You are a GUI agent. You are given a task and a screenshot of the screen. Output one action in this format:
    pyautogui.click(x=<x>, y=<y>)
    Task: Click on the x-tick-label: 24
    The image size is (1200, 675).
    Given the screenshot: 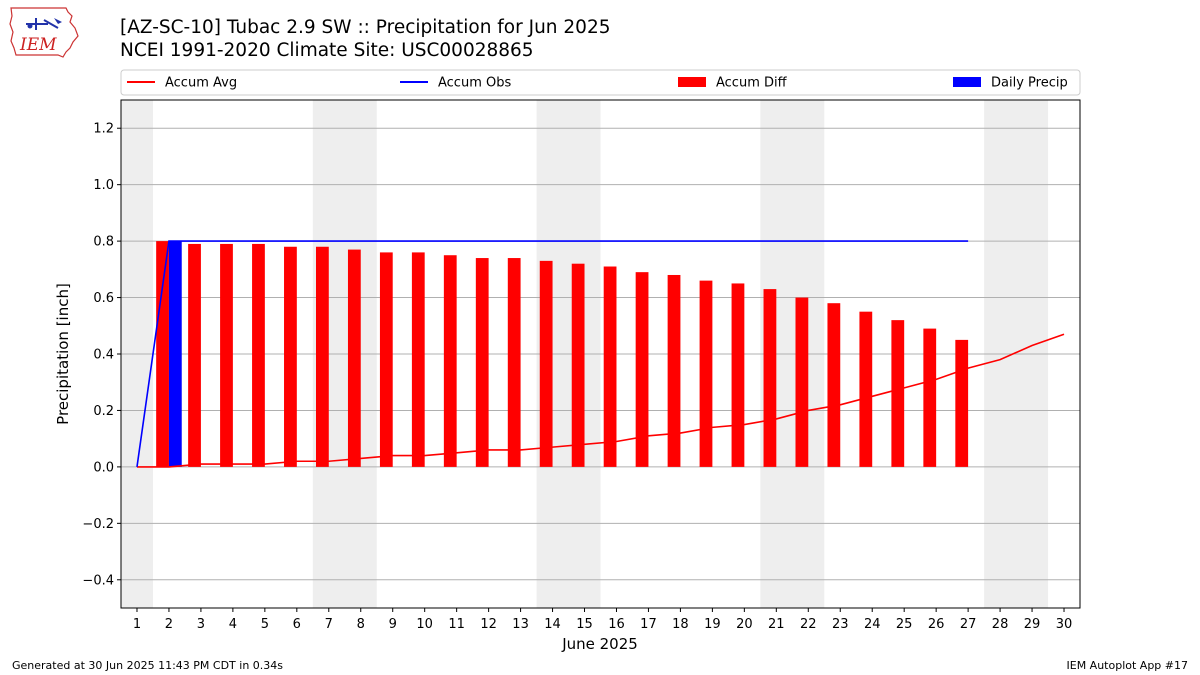 What is the action you would take?
    pyautogui.click(x=872, y=624)
    